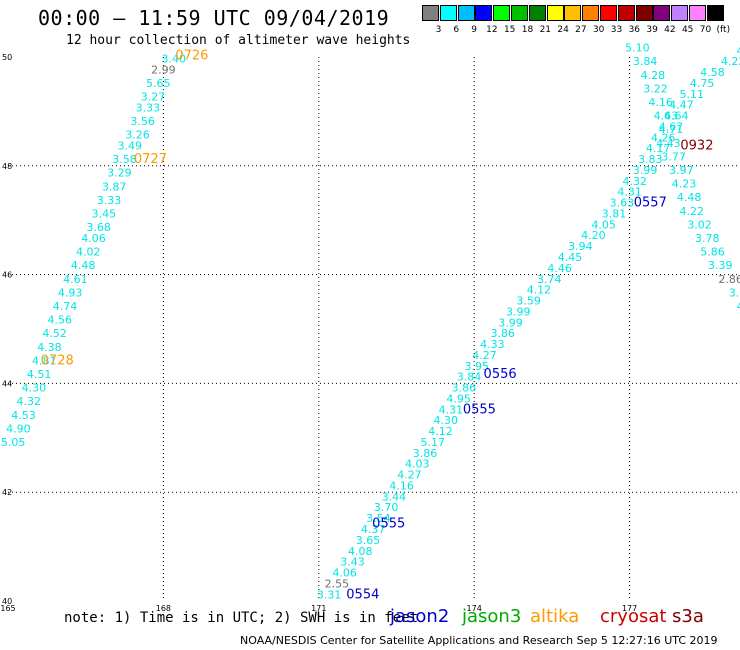  I want to click on swh-value: 3.97, so click(681, 170).